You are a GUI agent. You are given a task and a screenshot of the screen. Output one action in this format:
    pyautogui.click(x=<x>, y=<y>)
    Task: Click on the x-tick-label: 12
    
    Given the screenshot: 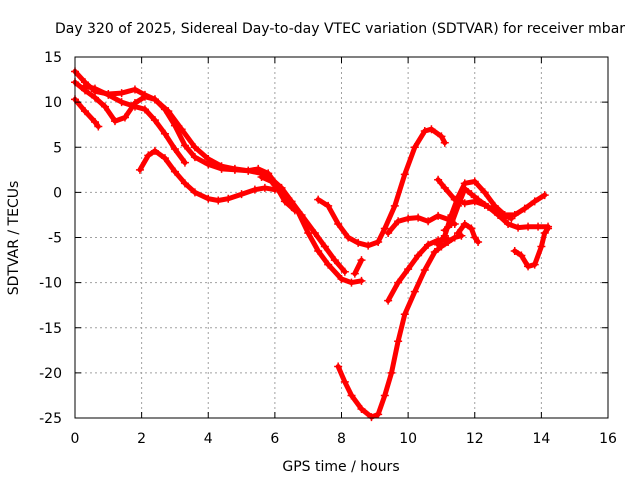 What is the action you would take?
    pyautogui.click(x=475, y=439)
    